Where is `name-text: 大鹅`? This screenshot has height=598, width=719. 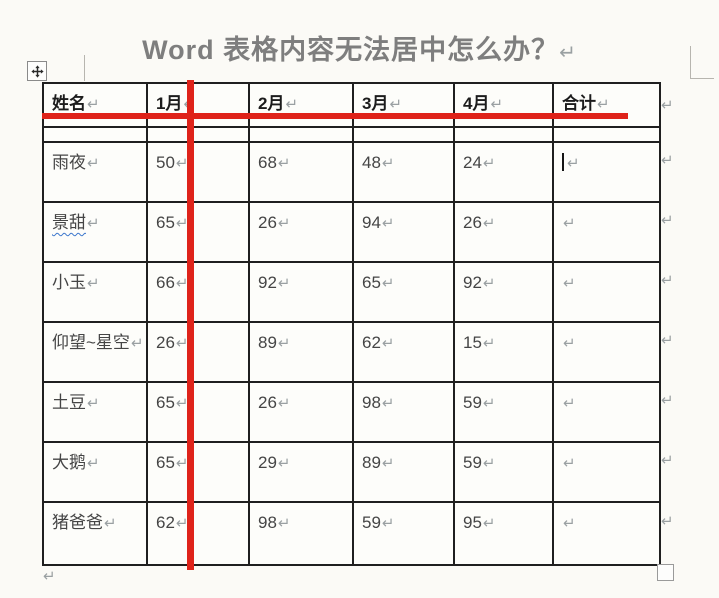
name-text: 大鹅 is located at coordinates (69, 462).